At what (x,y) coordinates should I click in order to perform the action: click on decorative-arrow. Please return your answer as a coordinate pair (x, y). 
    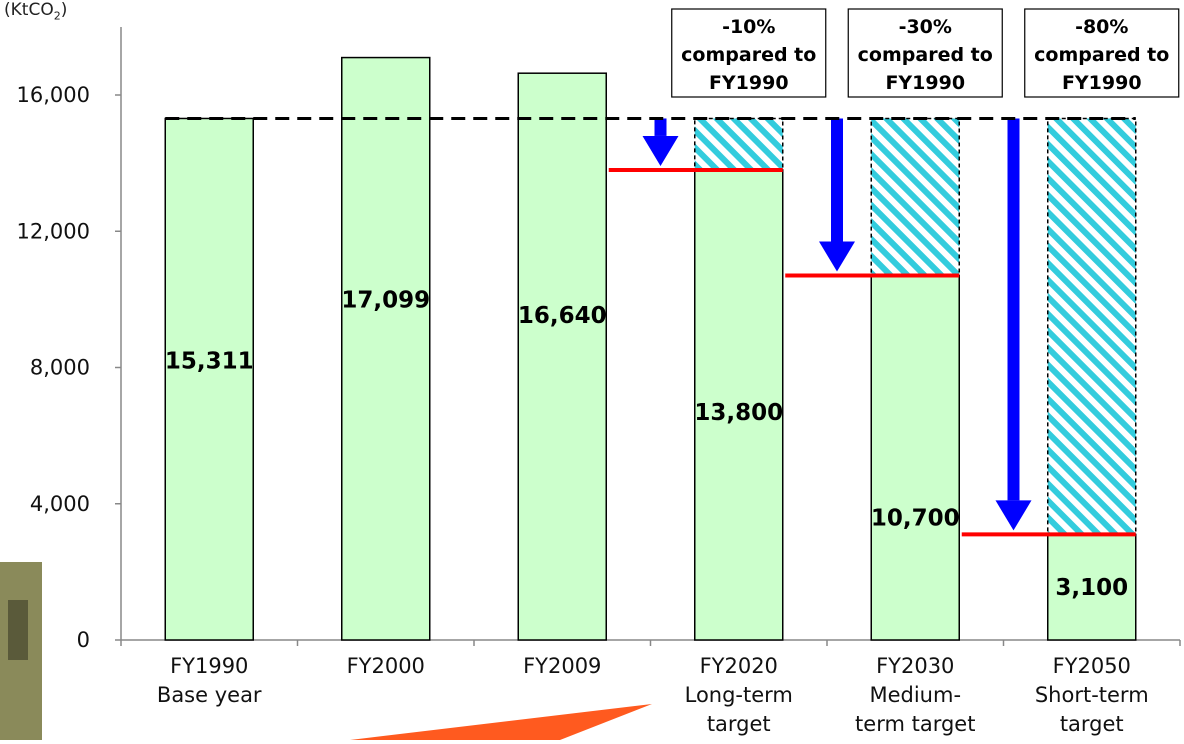
    Looking at the image, I should click on (501, 722).